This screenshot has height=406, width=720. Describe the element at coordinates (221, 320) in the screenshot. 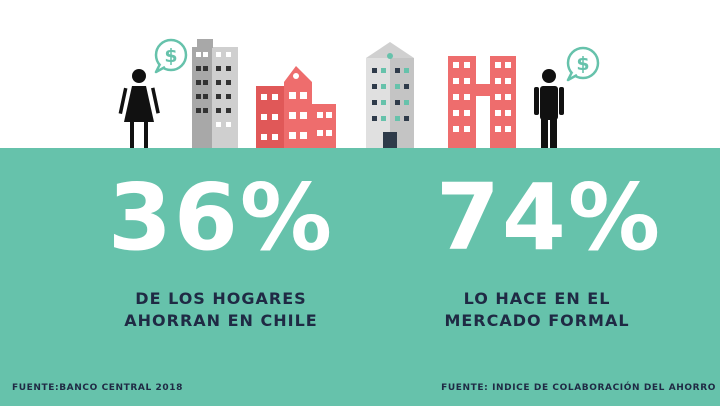

I see `caption-line: AHORRAN EN CHILE` at that location.